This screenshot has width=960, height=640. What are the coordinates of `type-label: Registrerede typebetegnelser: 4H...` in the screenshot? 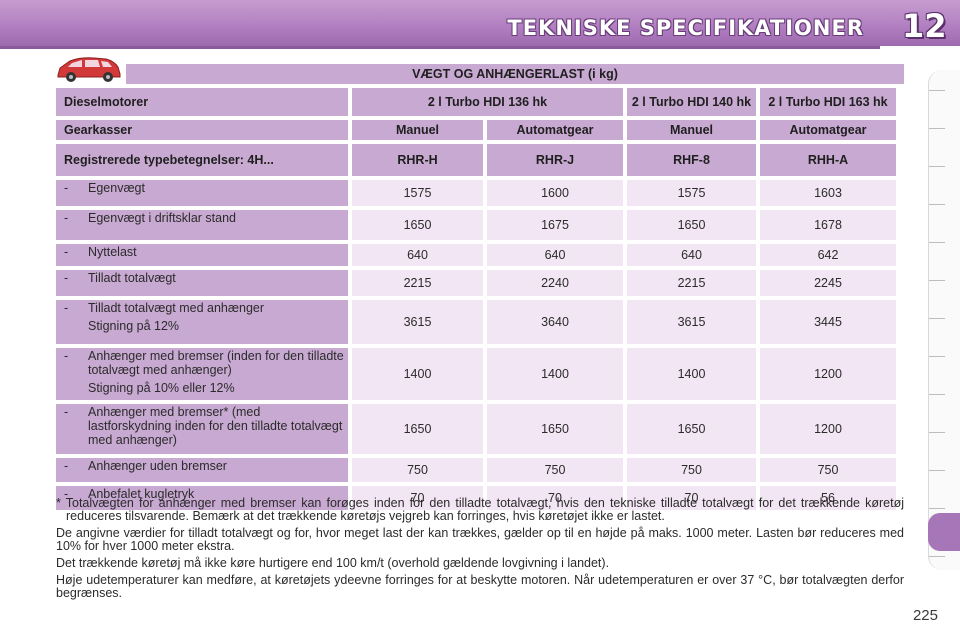 It's located at (202, 160).